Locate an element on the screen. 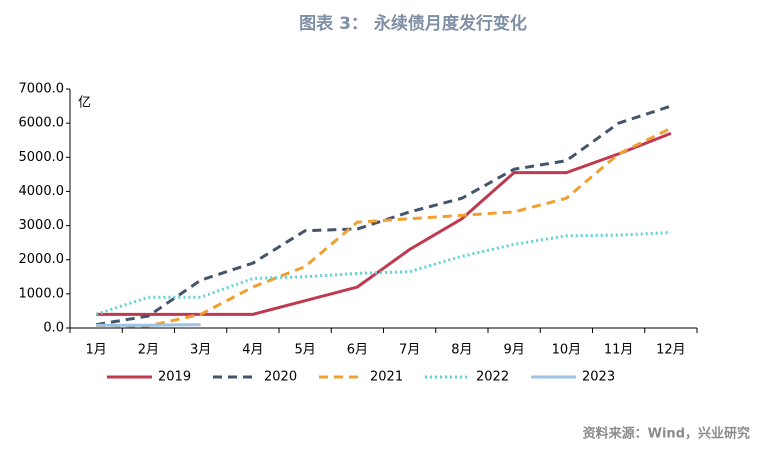 The width and height of the screenshot is (757, 450). legend-label: 2020 is located at coordinates (280, 377).